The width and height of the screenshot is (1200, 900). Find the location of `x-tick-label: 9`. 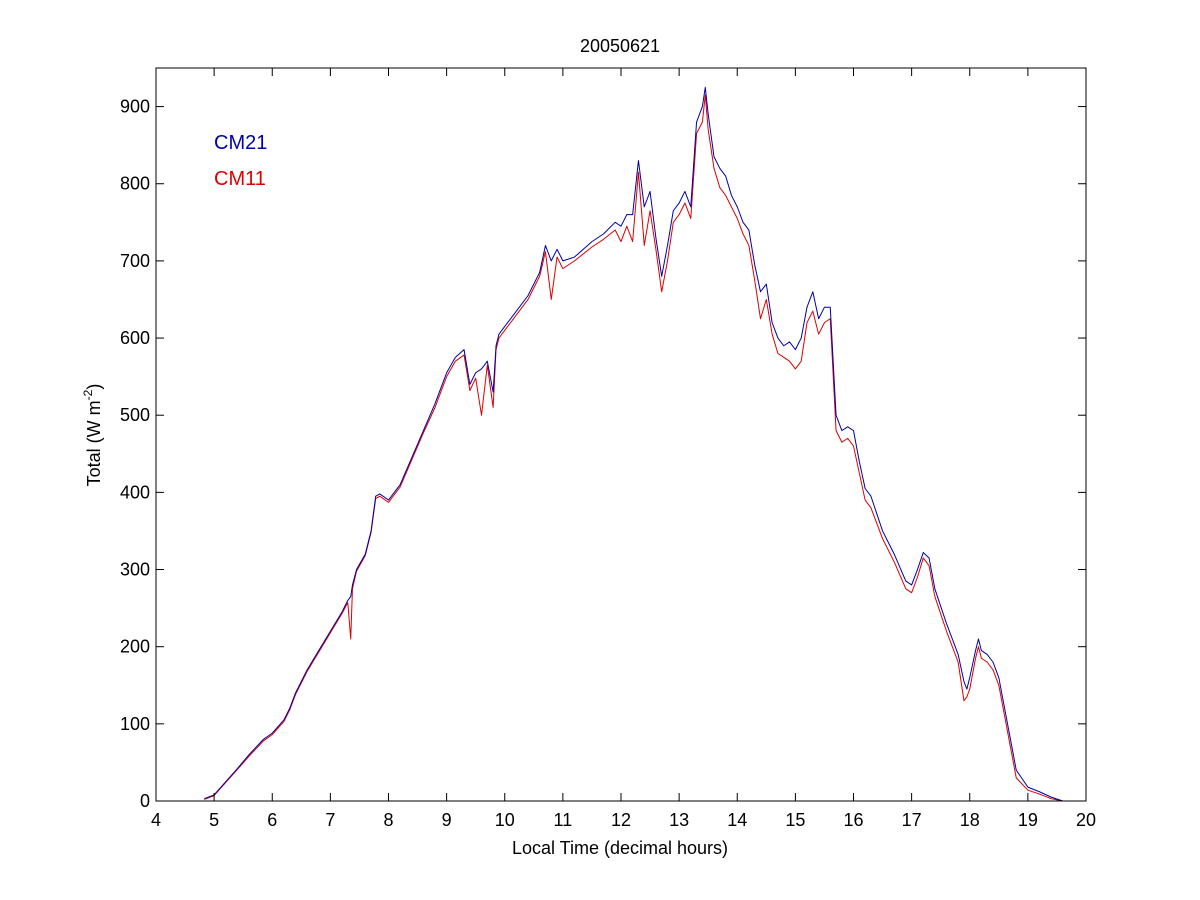

x-tick-label: 9 is located at coordinates (447, 820).